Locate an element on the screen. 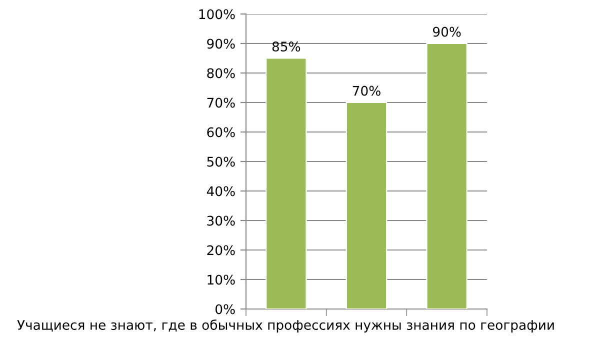 The height and width of the screenshot is (340, 605). y-tick-label: 40% is located at coordinates (220, 191).